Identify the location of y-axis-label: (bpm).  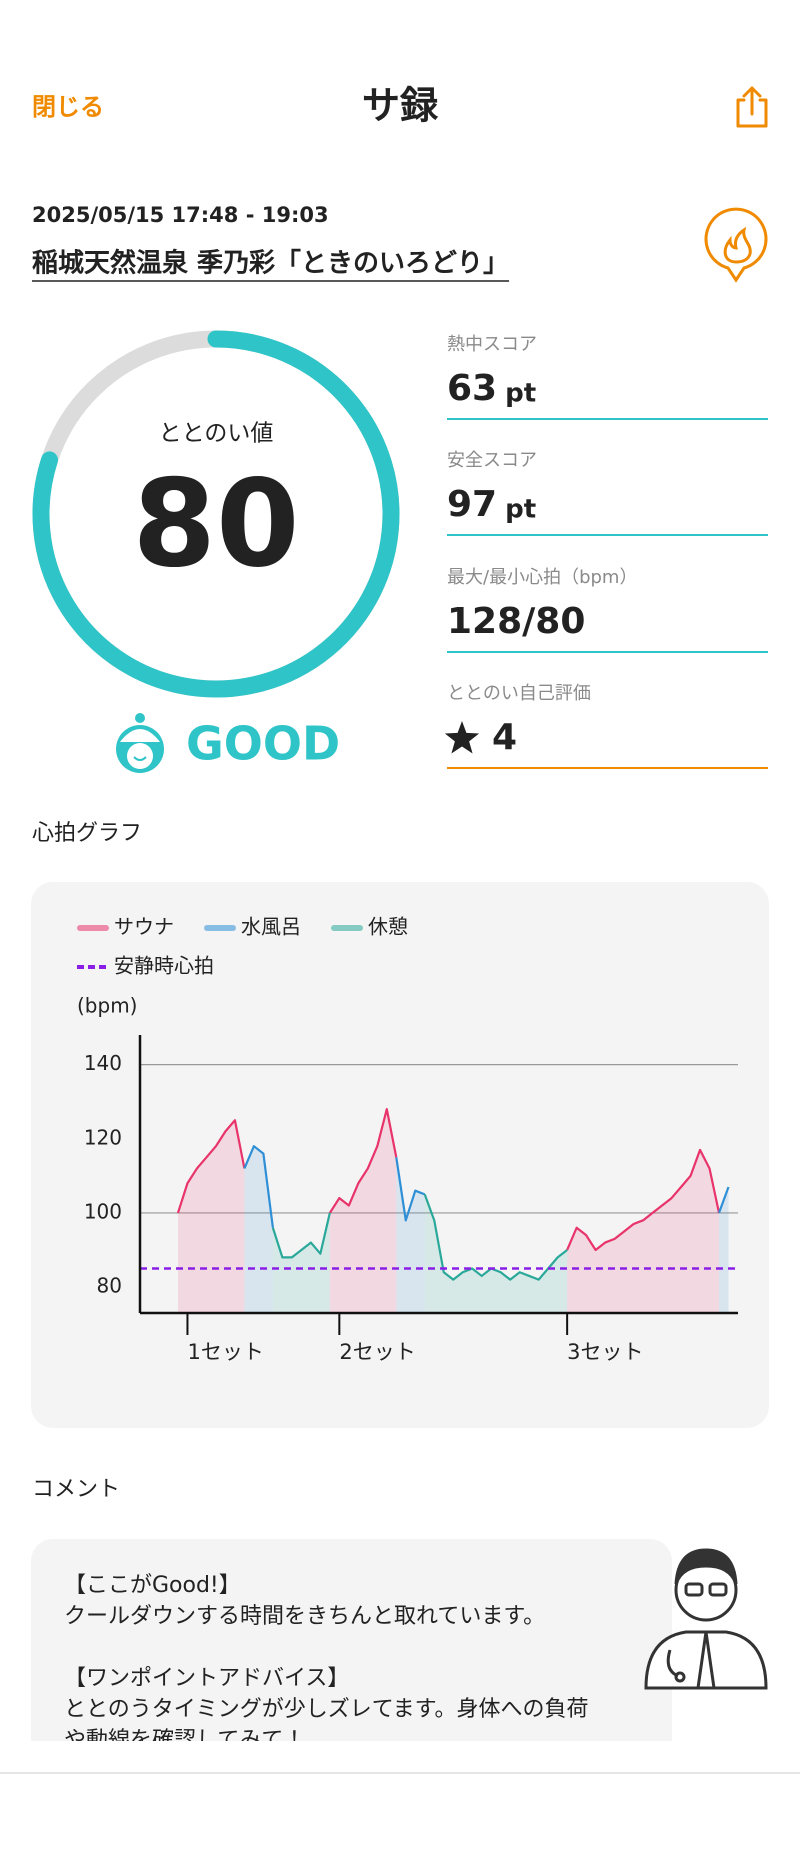
(107, 1006).